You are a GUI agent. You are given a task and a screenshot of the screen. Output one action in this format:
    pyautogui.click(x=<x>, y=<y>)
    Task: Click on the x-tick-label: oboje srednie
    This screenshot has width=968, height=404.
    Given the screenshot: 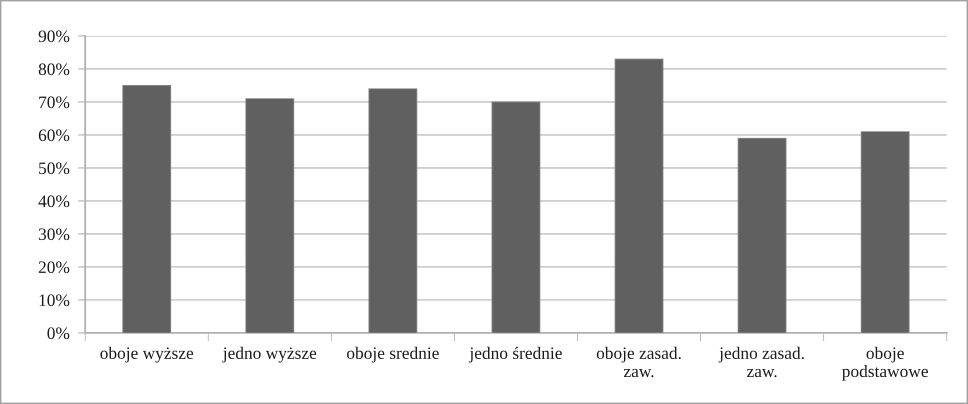 What is the action you would take?
    pyautogui.click(x=393, y=354)
    